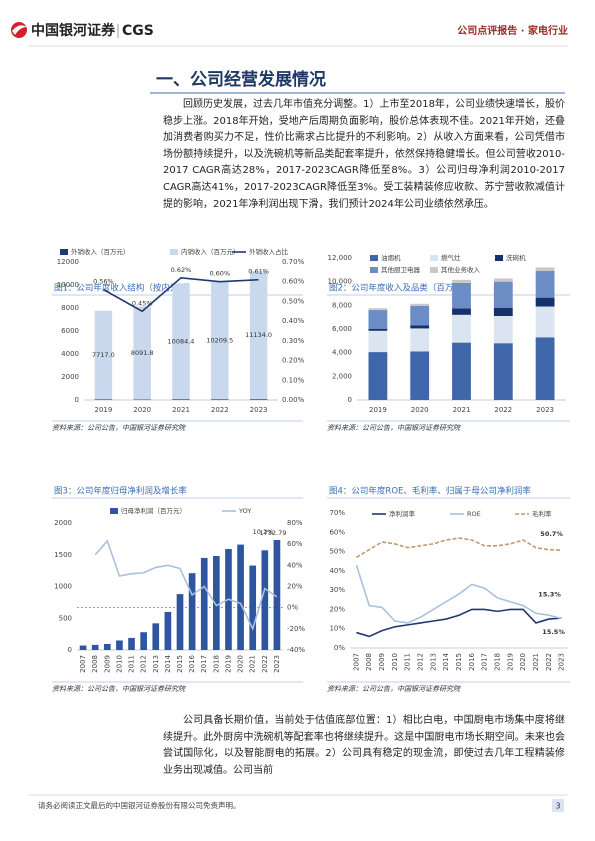  I want to click on value-label: 10.2%, so click(263, 532).